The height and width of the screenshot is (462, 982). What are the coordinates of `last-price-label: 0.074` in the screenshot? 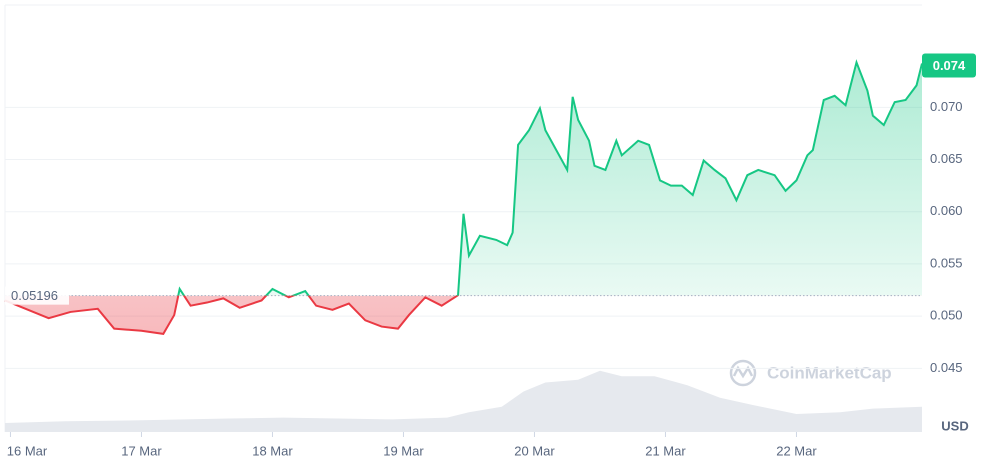 It's located at (949, 65).